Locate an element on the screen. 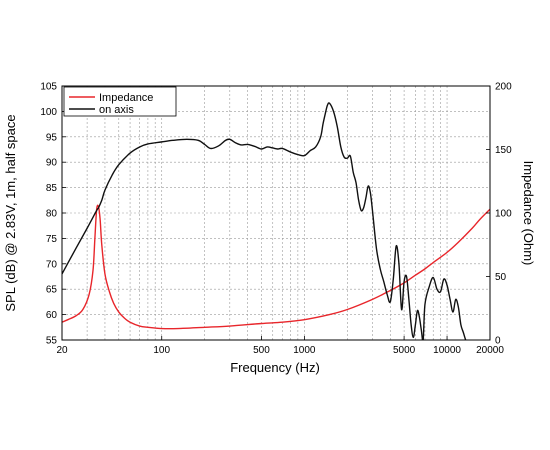 This screenshot has width=550, height=450. x-tick-label: 500 is located at coordinates (261, 350).